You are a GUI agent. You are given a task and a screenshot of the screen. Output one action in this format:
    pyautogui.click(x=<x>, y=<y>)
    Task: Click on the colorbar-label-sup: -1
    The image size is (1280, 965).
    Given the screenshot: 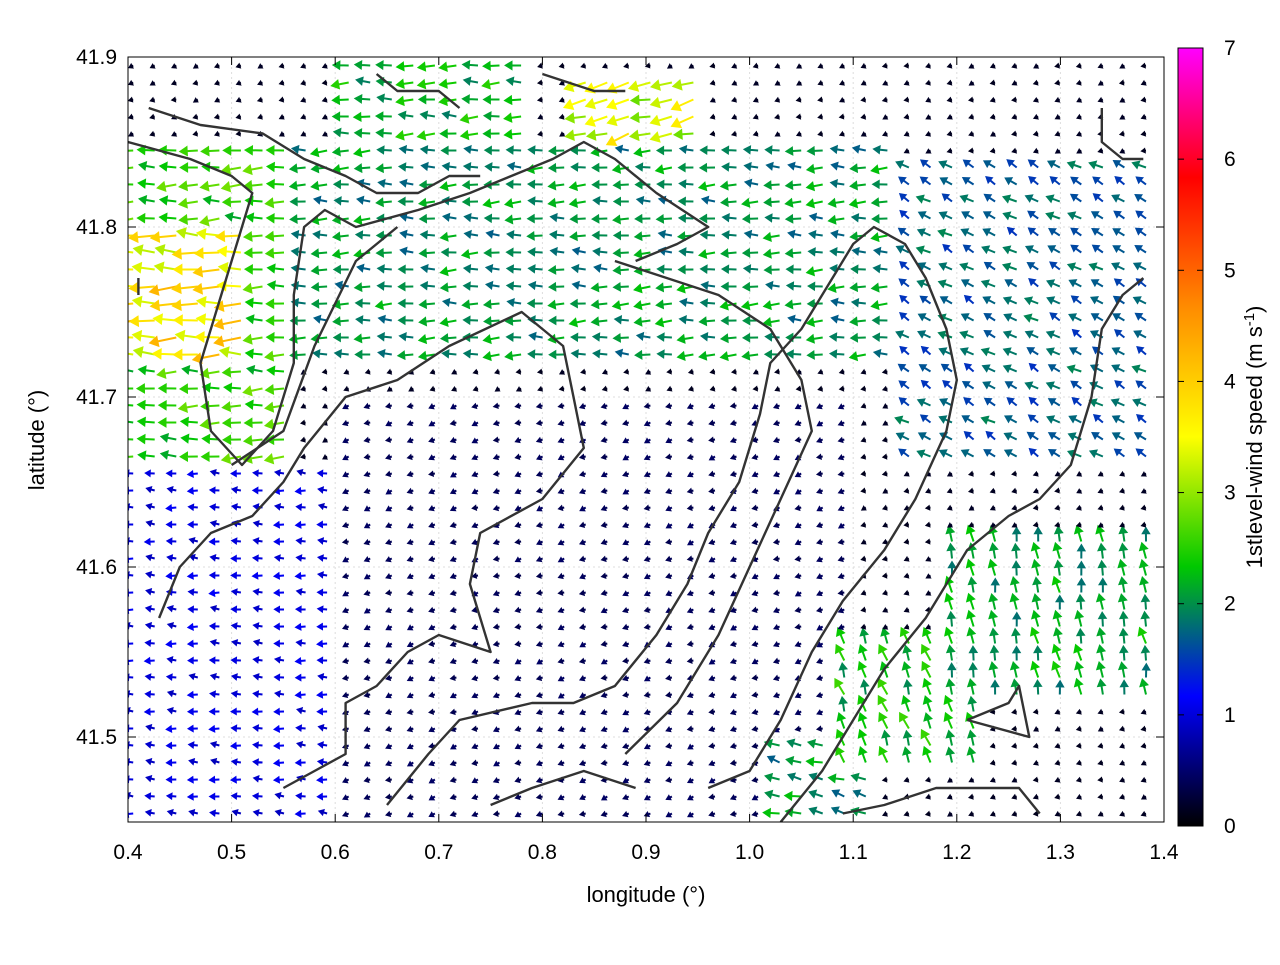 What is the action you would take?
    pyautogui.click(x=1249, y=319)
    